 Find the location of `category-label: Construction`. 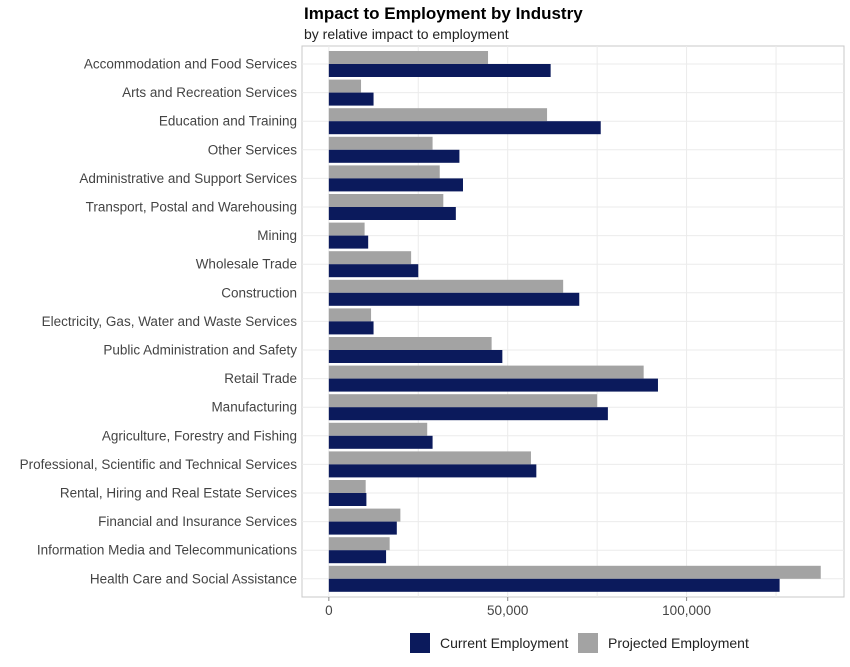

category-label: Construction is located at coordinates (259, 292).